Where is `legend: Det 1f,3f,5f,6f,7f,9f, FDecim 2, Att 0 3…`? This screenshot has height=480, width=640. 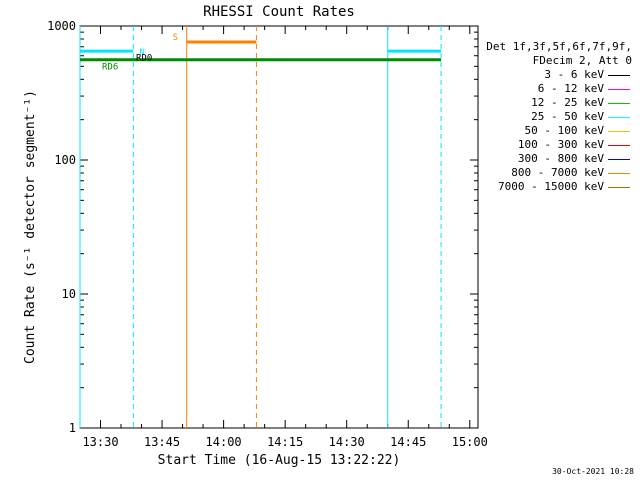
legend: Det 1f,3f,5f,6f,7f,9f, FDecim 2, Att 0 3… is located at coordinates (556, 117).